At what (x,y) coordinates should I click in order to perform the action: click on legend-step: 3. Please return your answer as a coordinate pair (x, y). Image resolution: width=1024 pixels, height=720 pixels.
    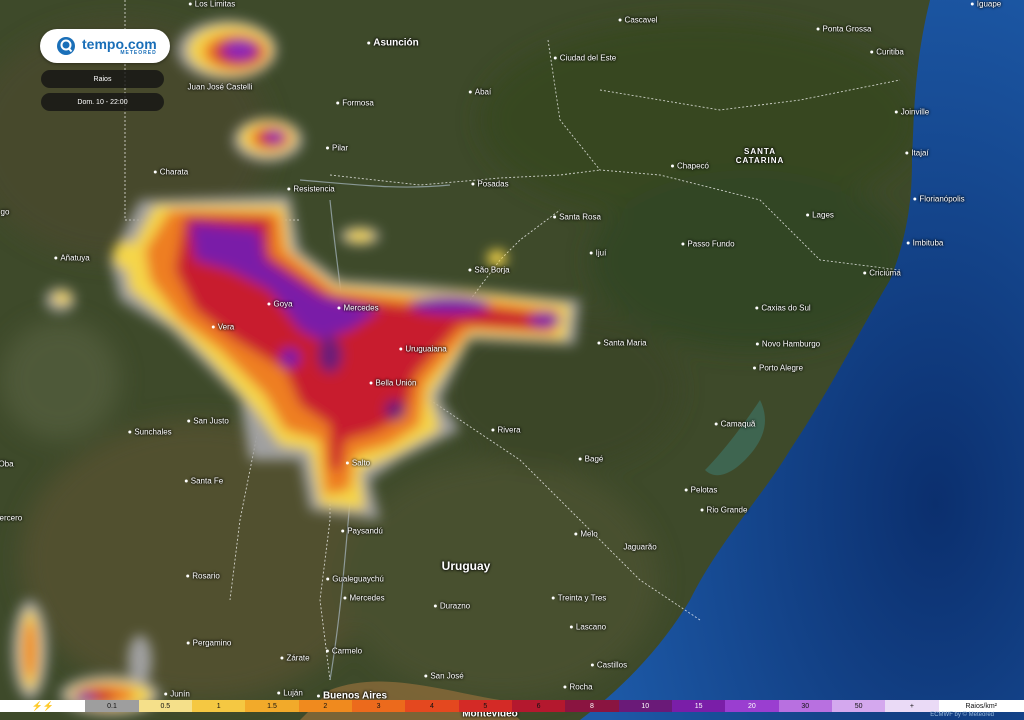
    Looking at the image, I should click on (378, 706).